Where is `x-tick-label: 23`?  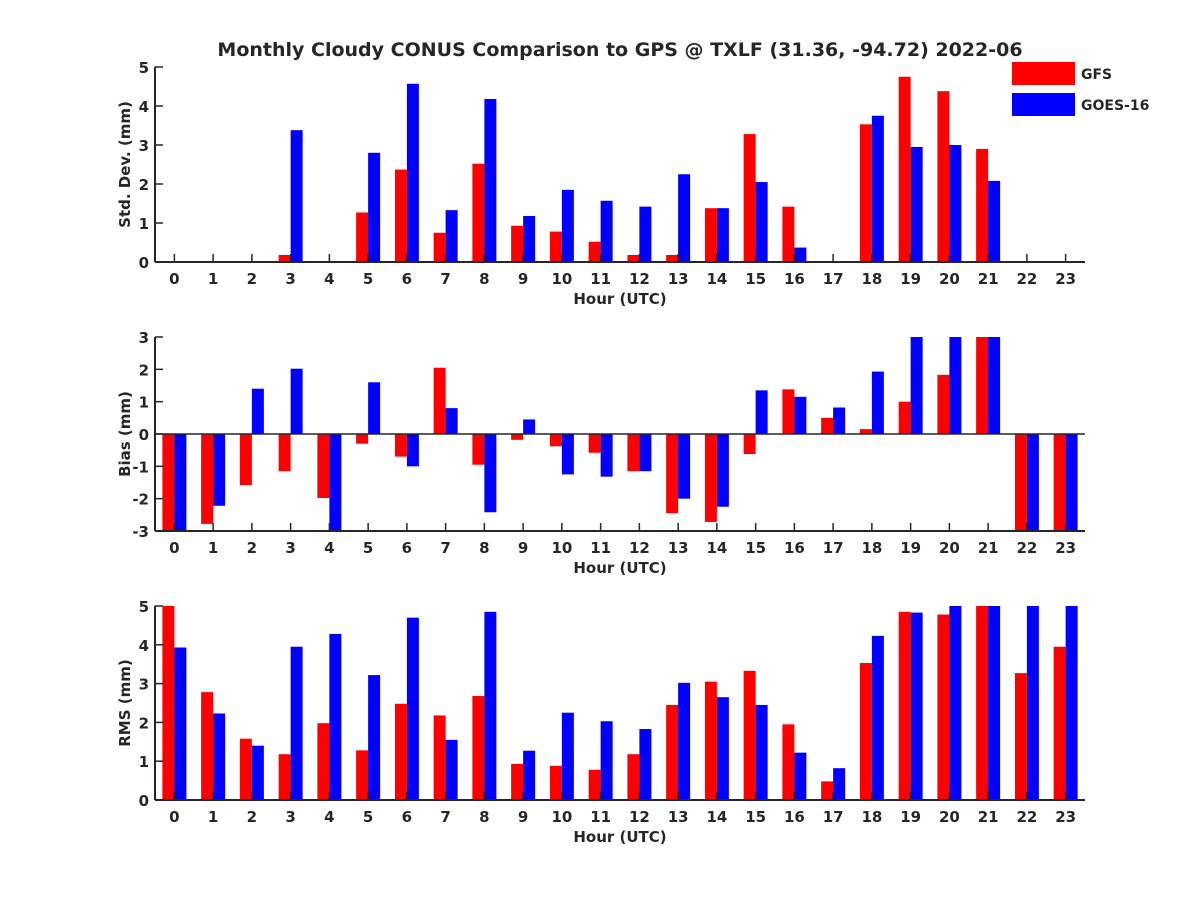
x-tick-label: 23 is located at coordinates (1065, 817).